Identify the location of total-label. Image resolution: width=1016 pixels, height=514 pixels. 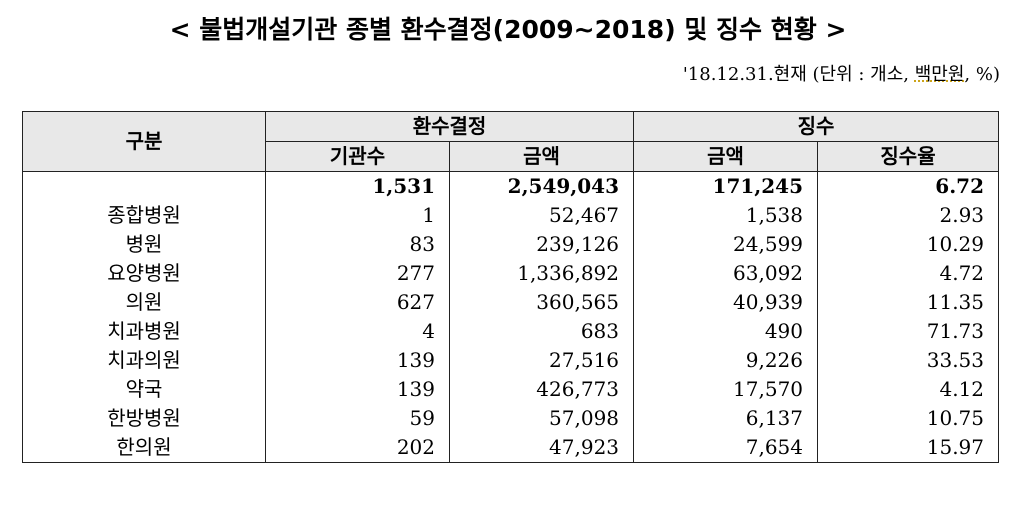
(144, 186).